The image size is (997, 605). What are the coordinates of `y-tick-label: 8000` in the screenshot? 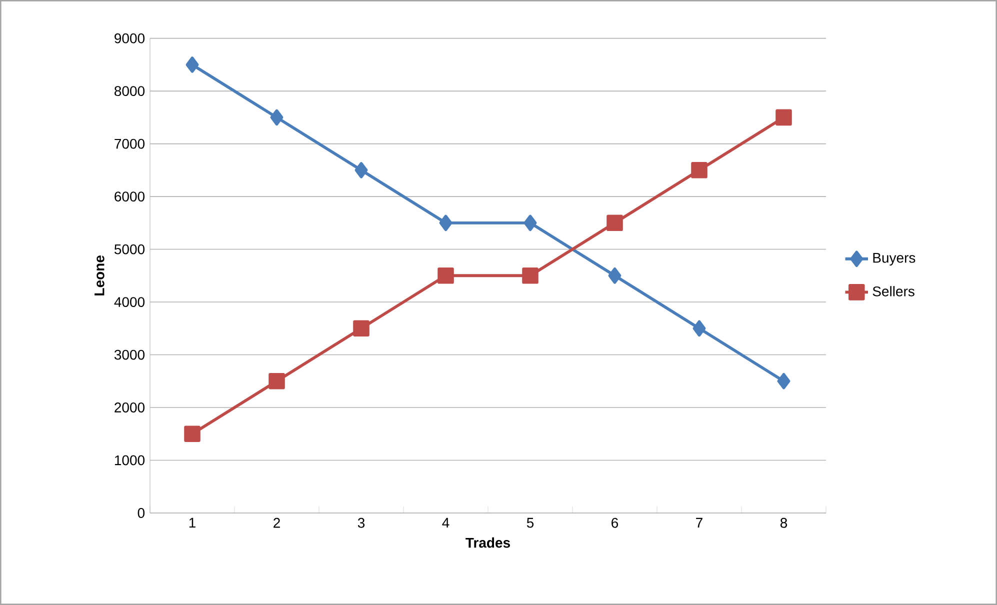 It's located at (129, 91).